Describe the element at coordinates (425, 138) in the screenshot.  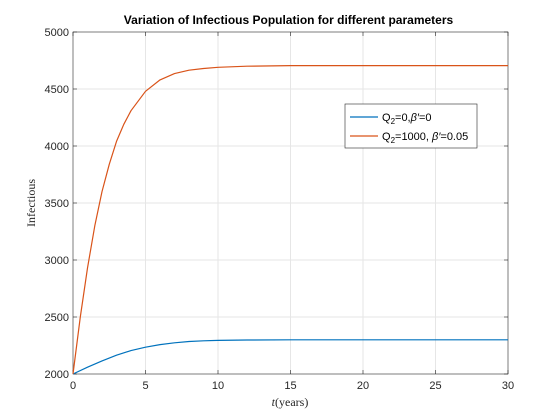
I see `legend-label-2: Q2=1000, β′=0.05` at that location.